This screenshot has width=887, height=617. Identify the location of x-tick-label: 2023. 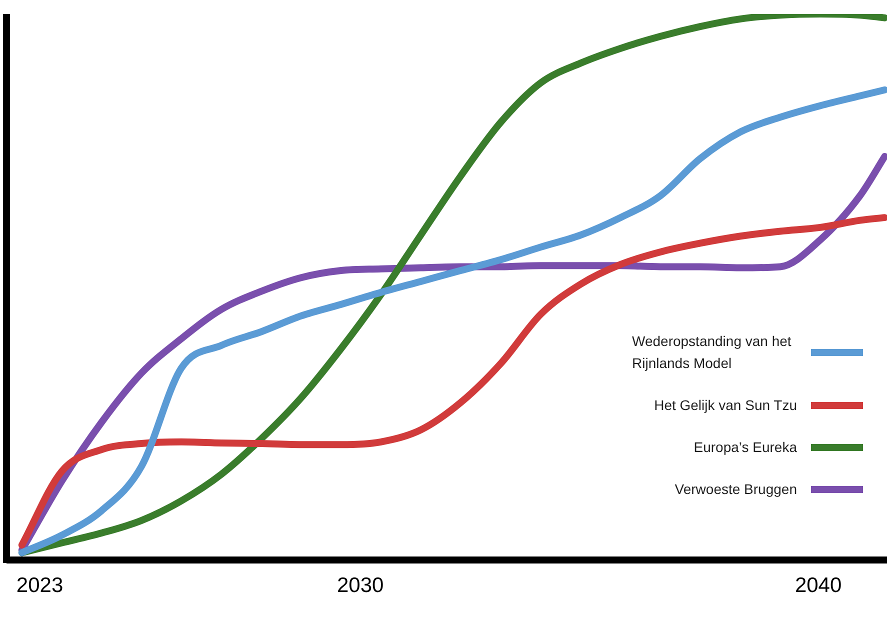
(40, 586).